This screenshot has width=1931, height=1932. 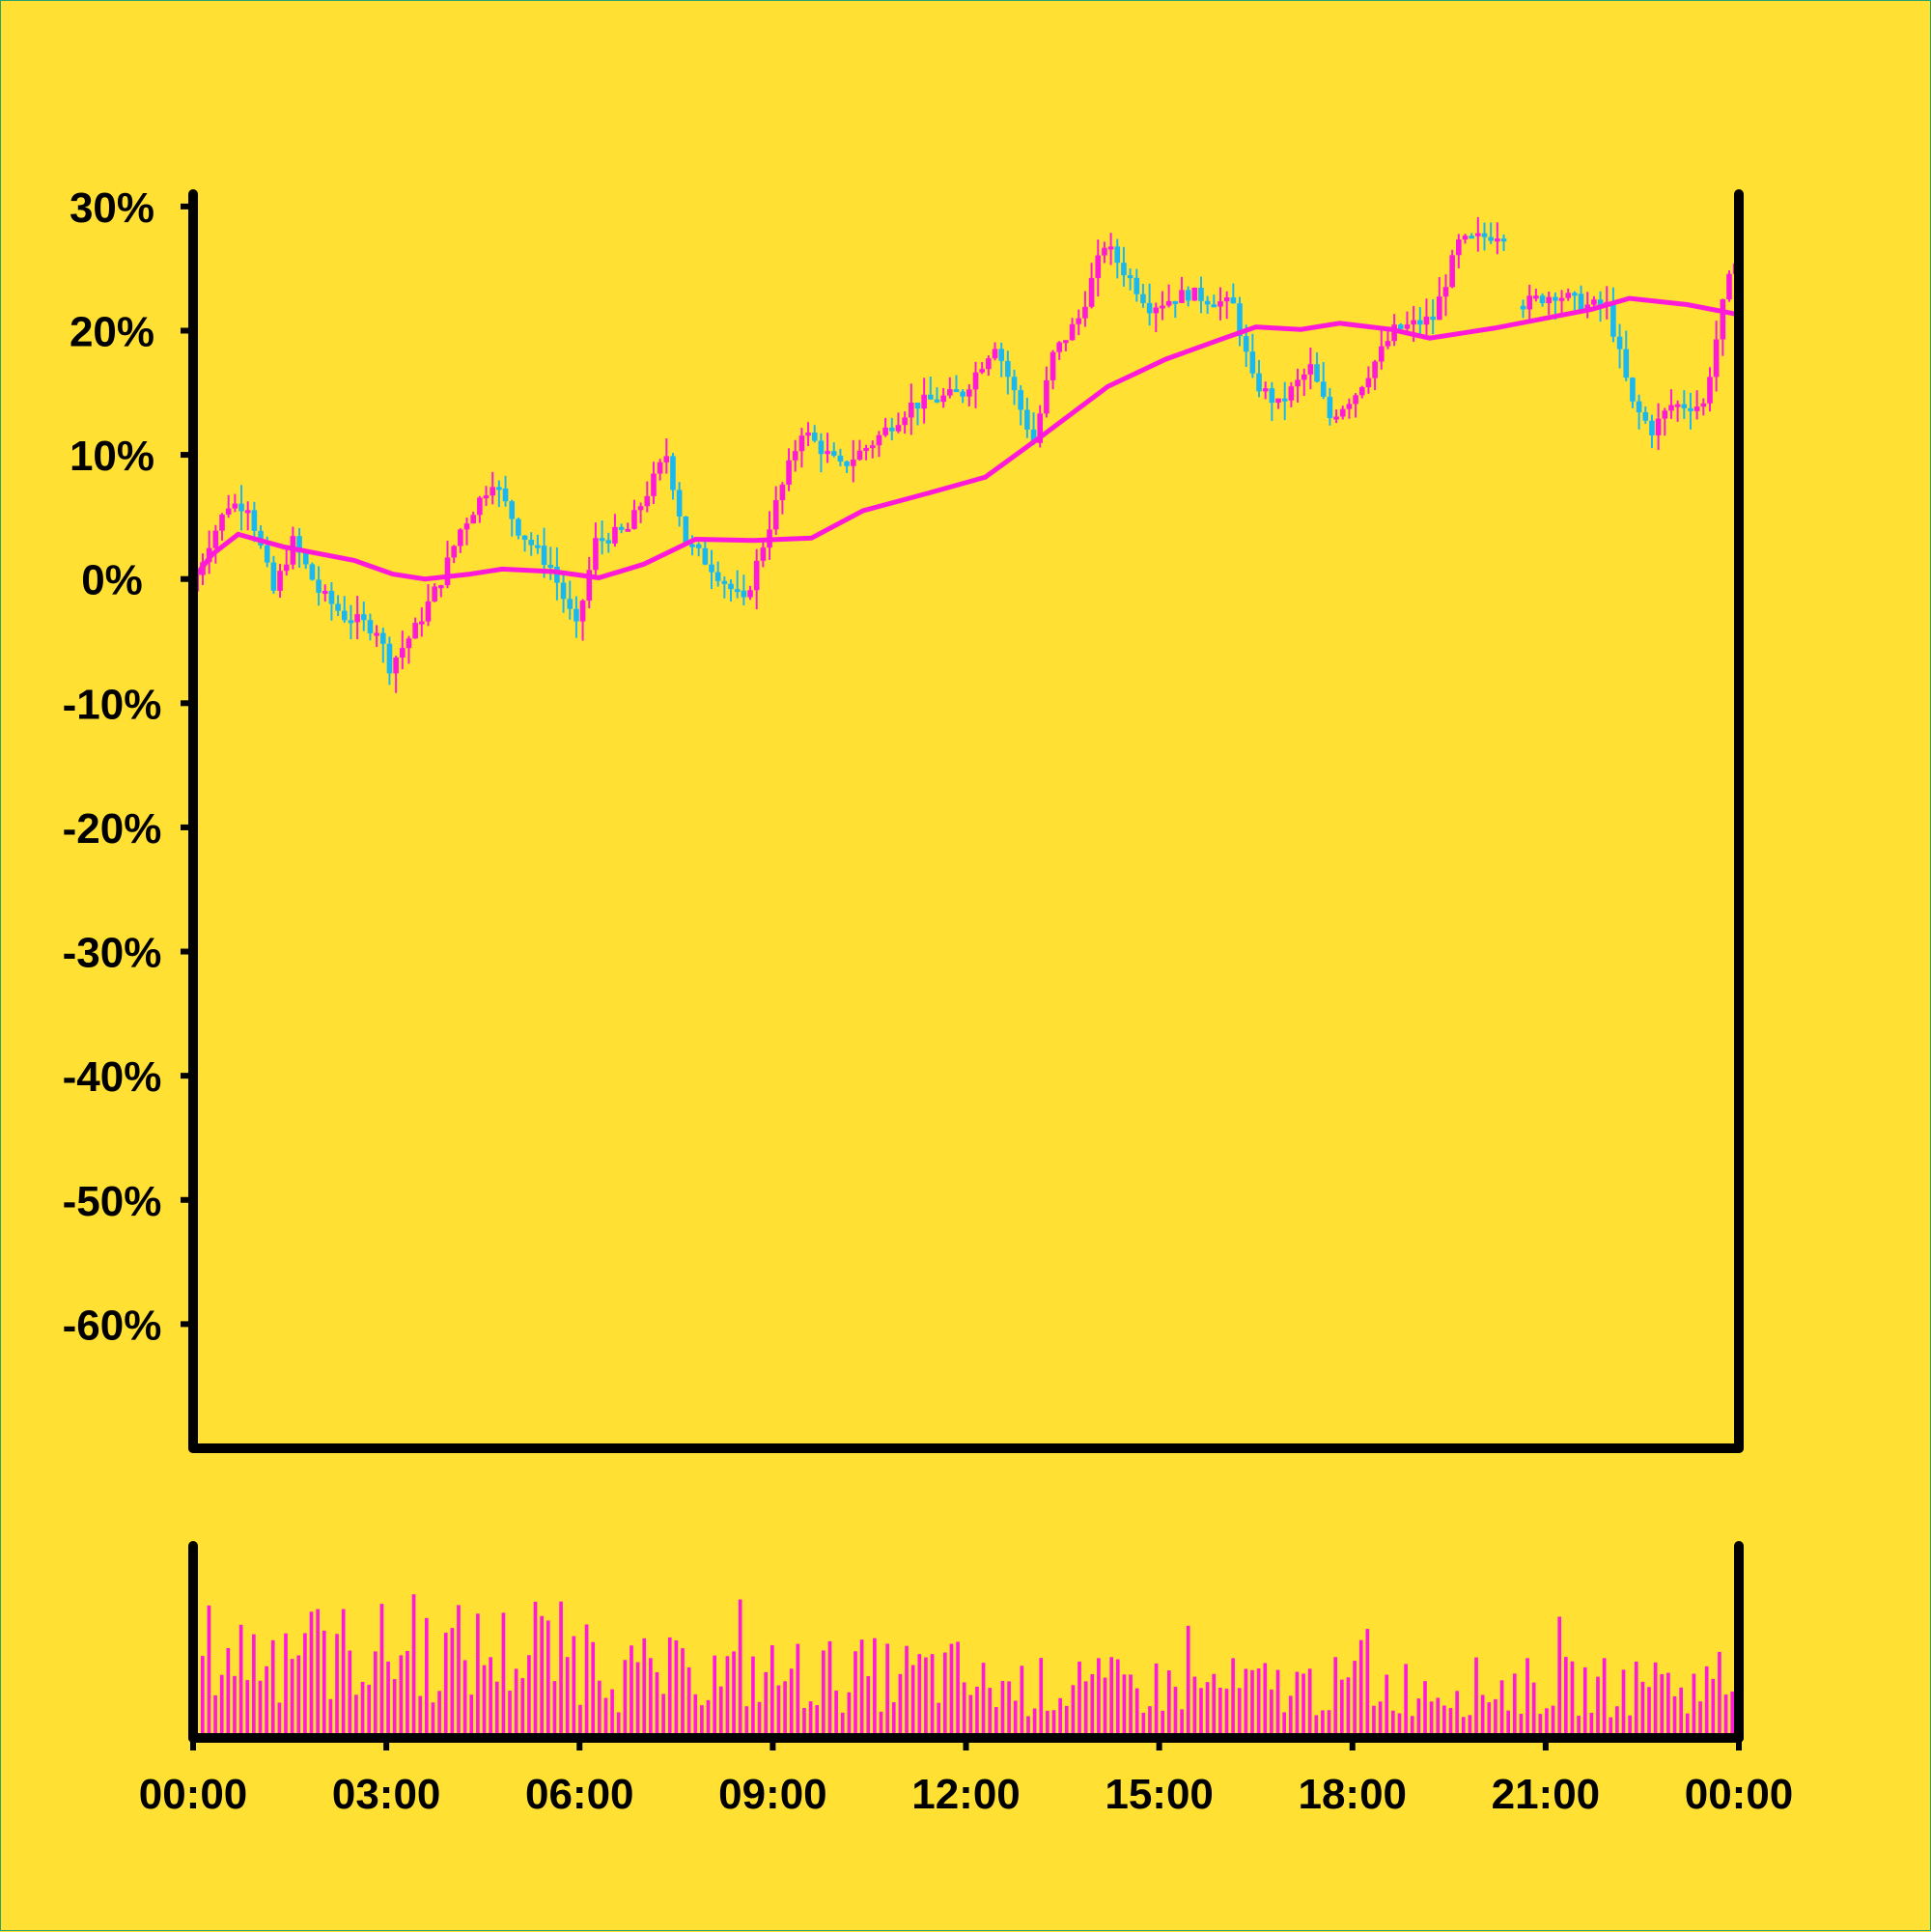 What do you see at coordinates (1352, 1795) in the screenshot?
I see `x-tick-label: 18:00` at bounding box center [1352, 1795].